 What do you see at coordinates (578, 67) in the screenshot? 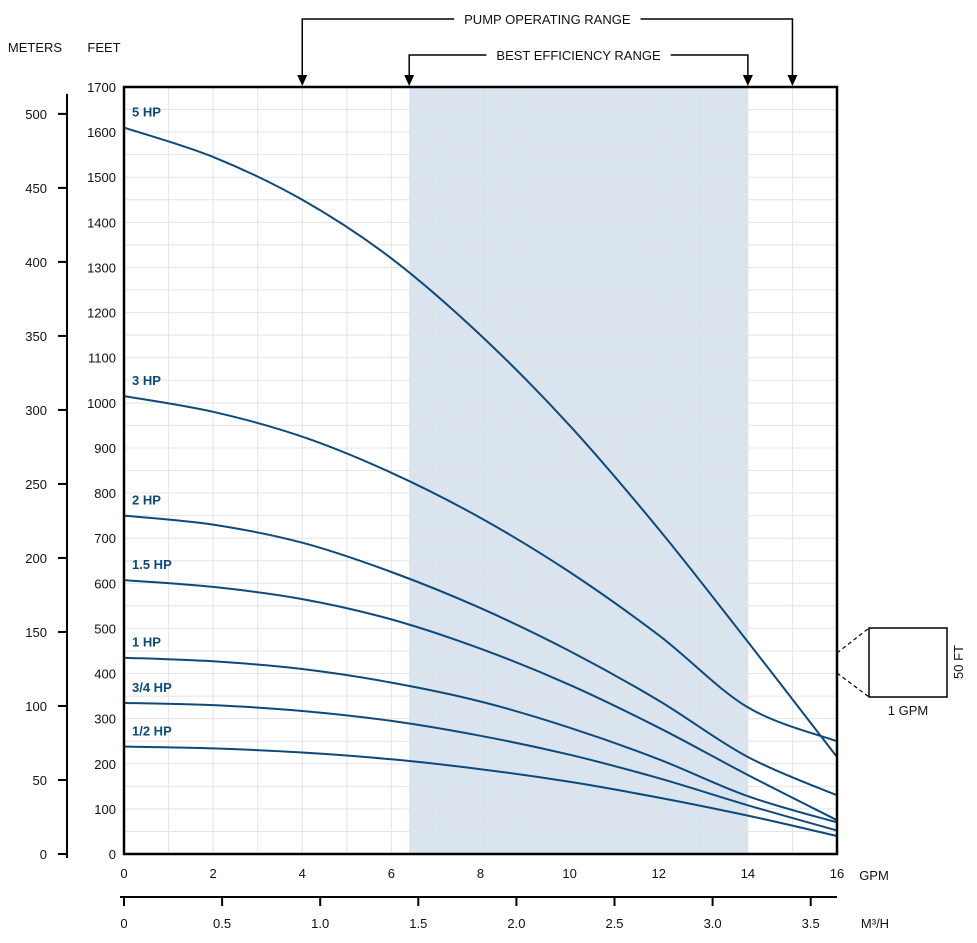
I see `best-efficiency-range: BEST EFFICIENCY RANGE` at bounding box center [578, 67].